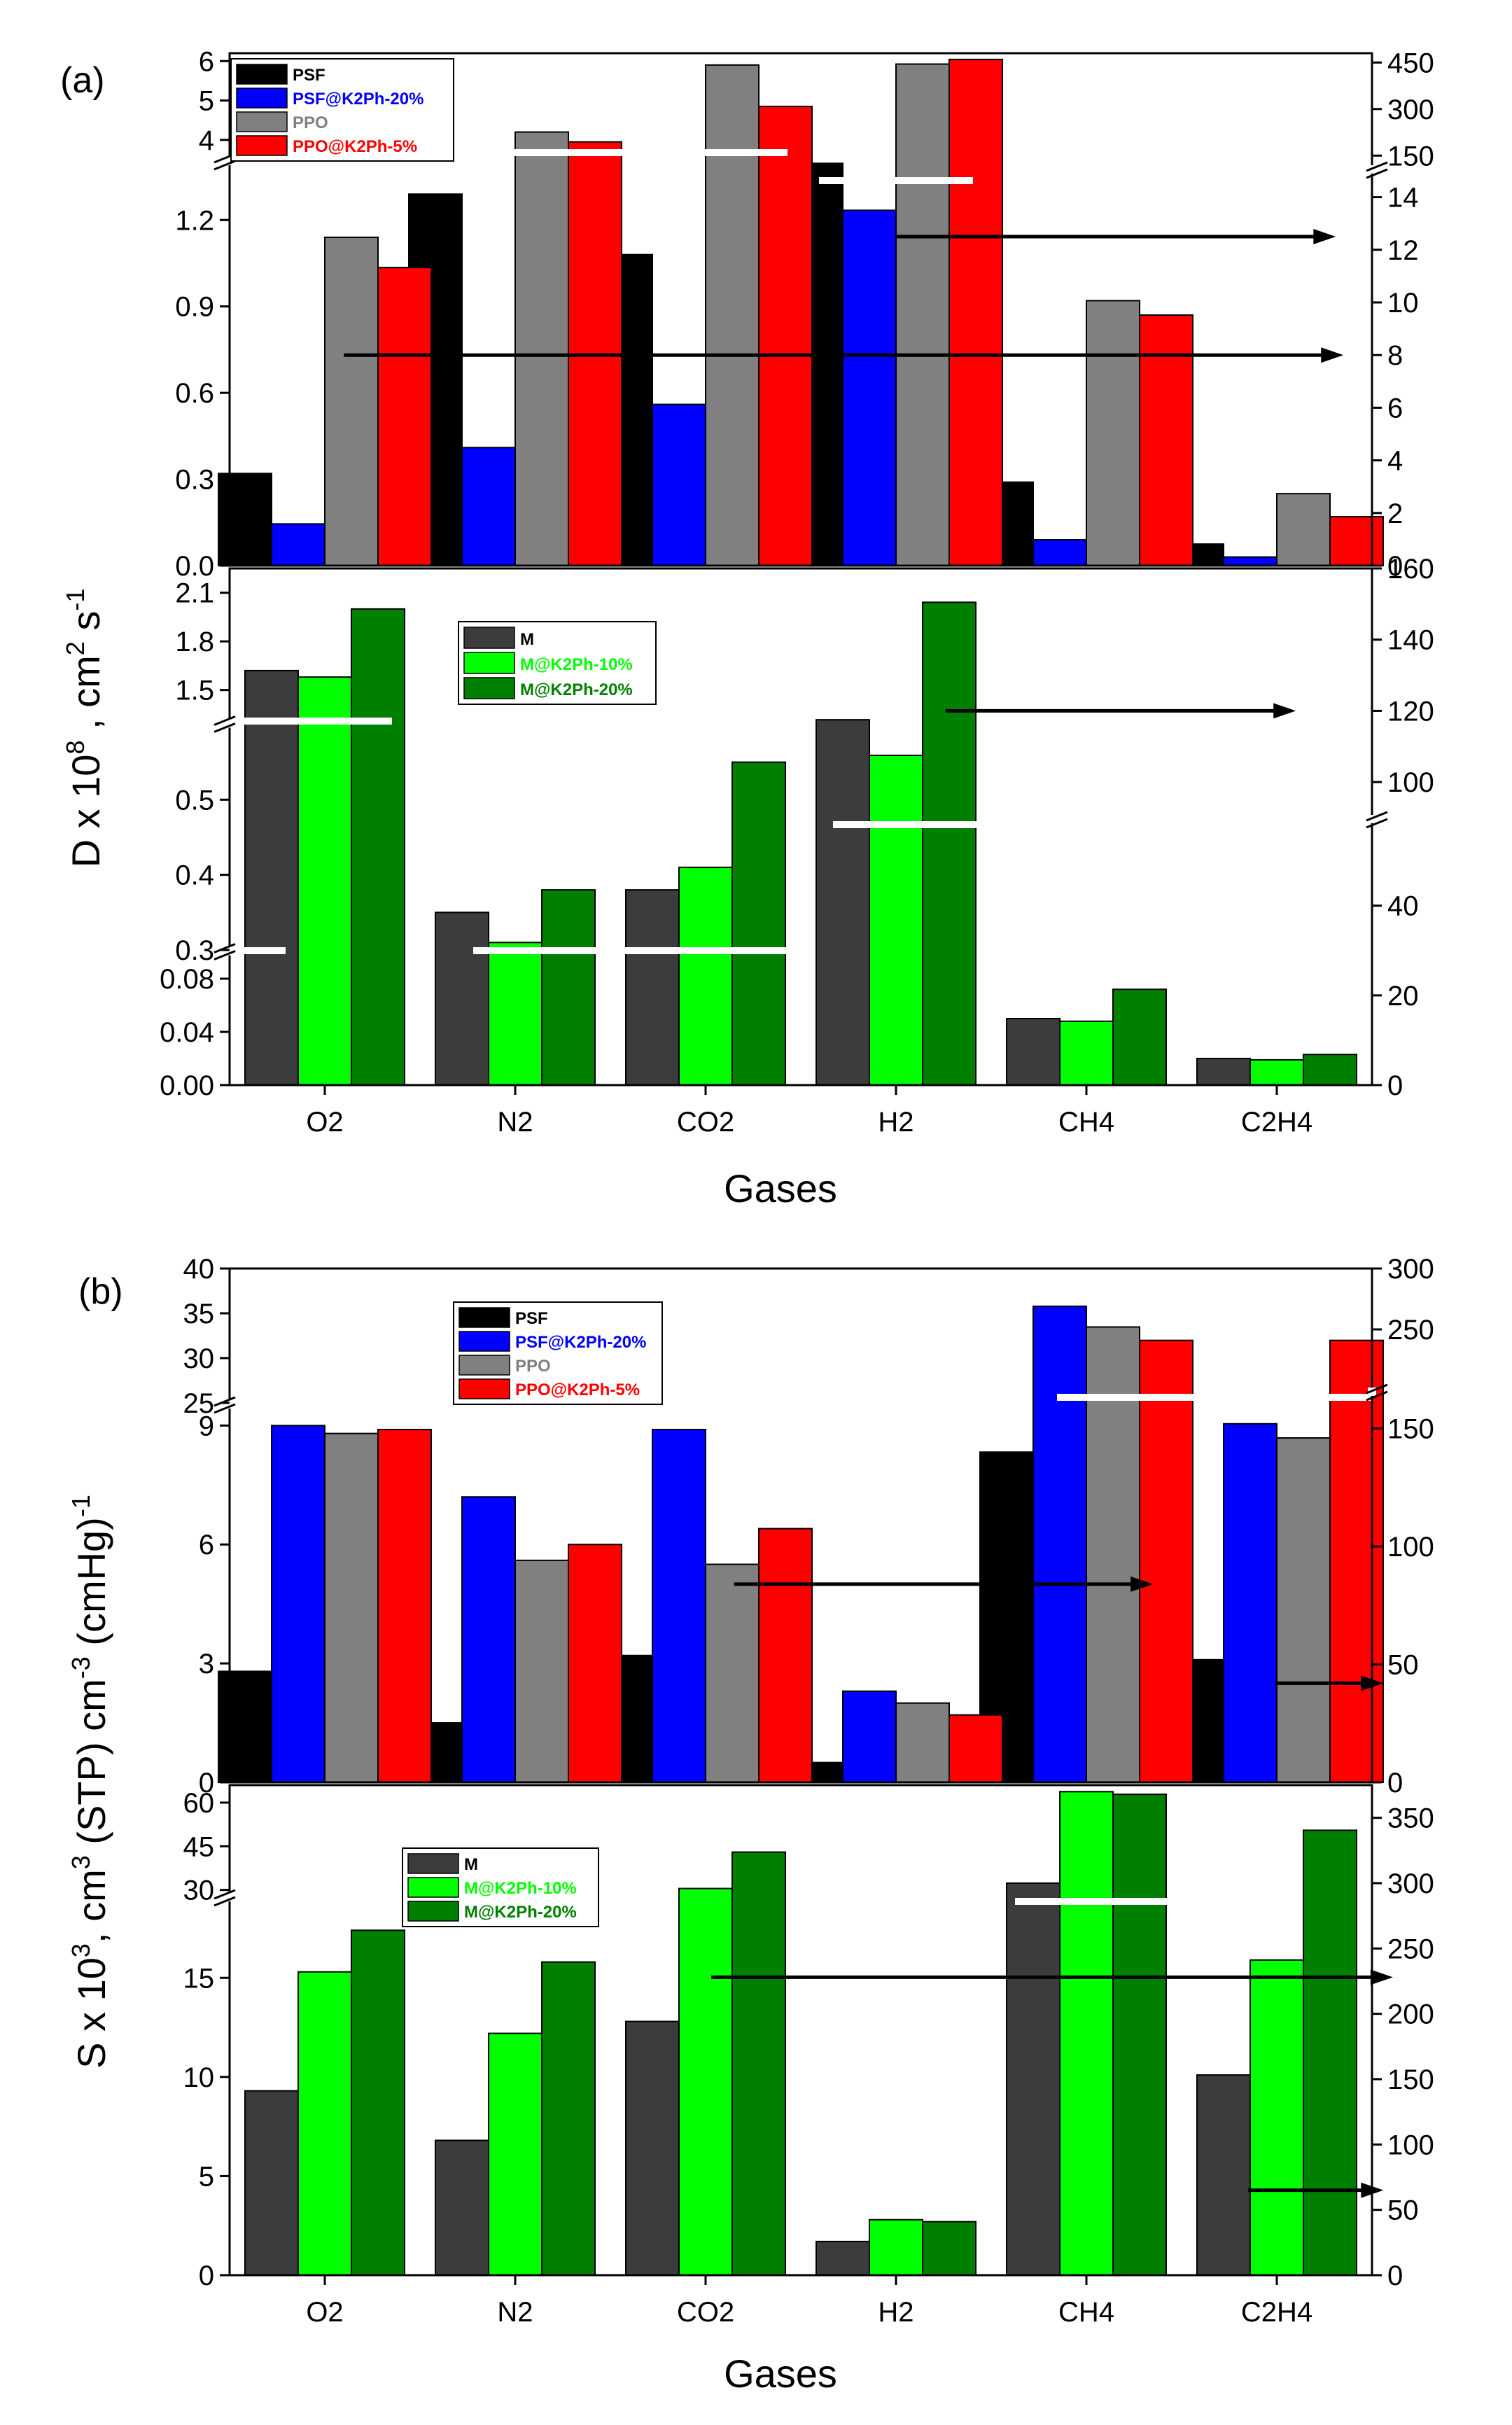  What do you see at coordinates (82, 80) in the screenshot?
I see `panel-a-label: (a)` at bounding box center [82, 80].